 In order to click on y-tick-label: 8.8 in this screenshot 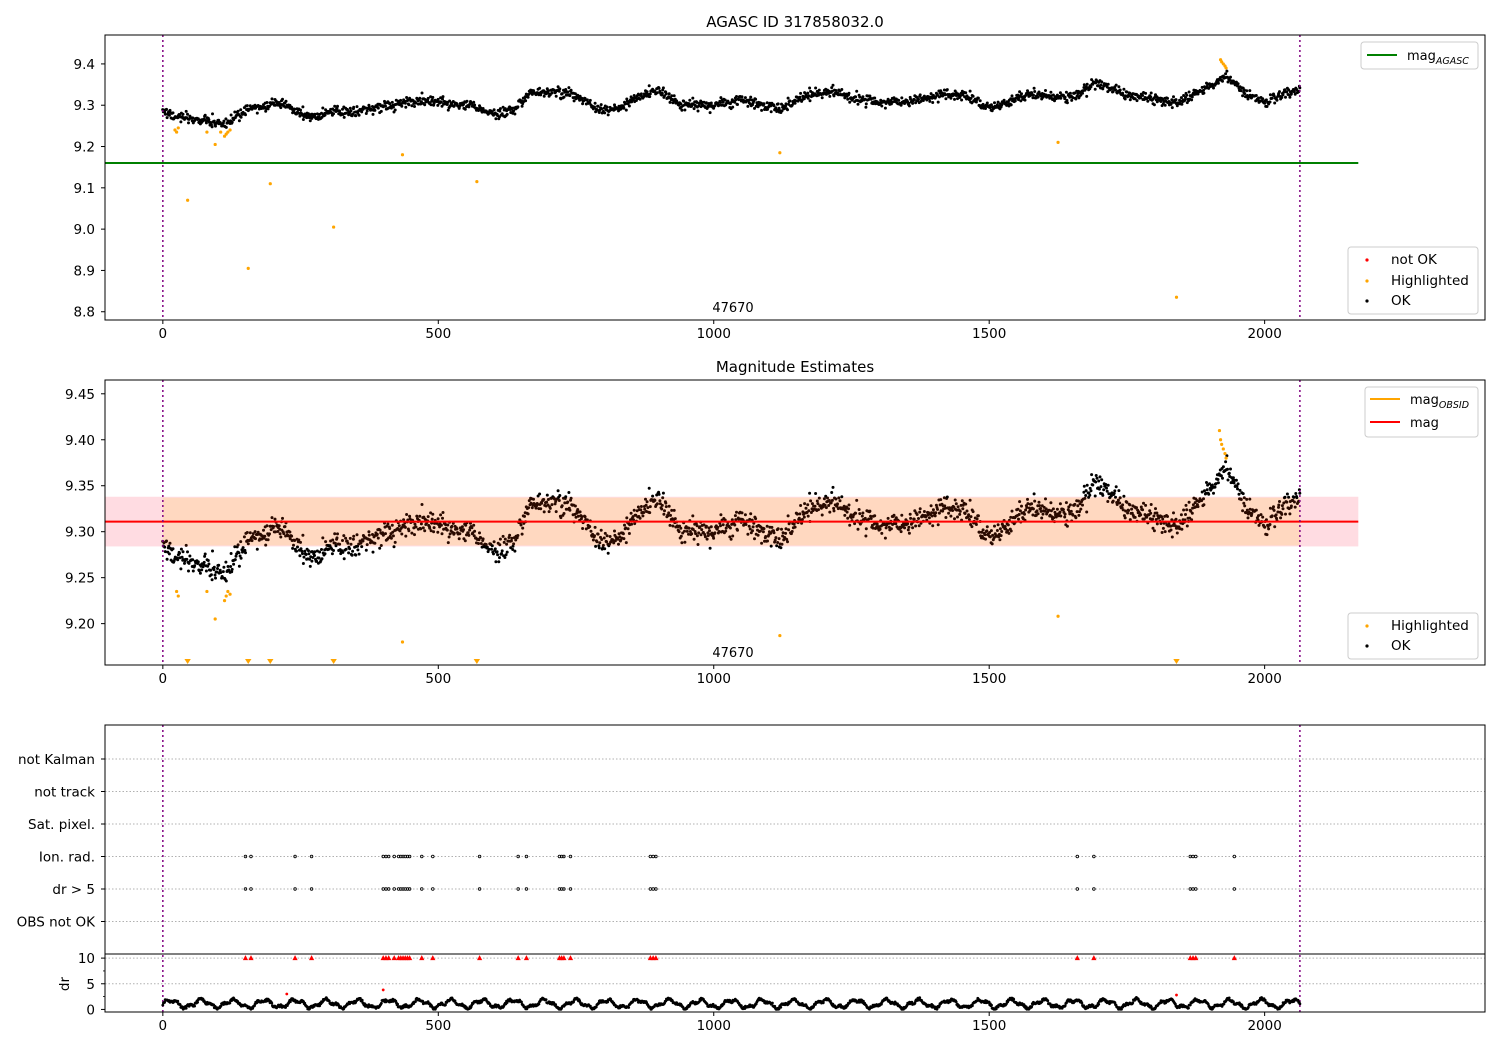, I will do `click(84, 313)`.